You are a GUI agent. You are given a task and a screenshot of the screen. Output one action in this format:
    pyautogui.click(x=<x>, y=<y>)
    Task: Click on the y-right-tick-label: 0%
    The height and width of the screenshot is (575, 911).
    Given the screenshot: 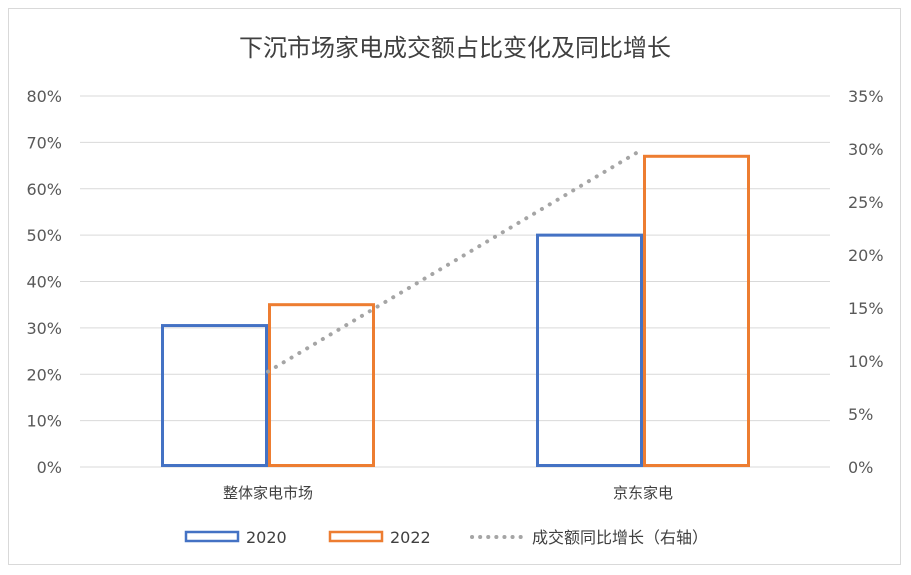 What is the action you would take?
    pyautogui.click(x=860, y=467)
    